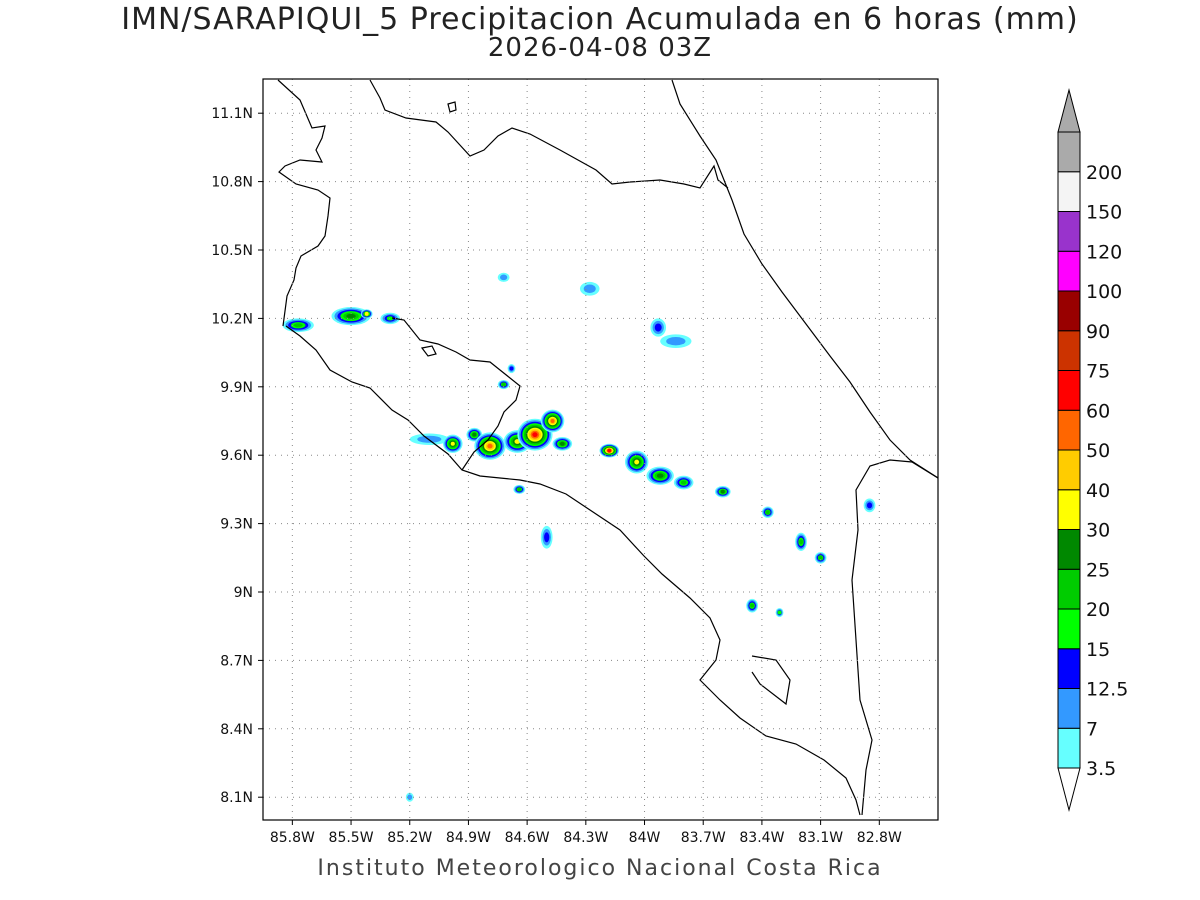  Describe the element at coordinates (236, 661) in the screenshot. I see `y-tick-label: 8.7N` at that location.